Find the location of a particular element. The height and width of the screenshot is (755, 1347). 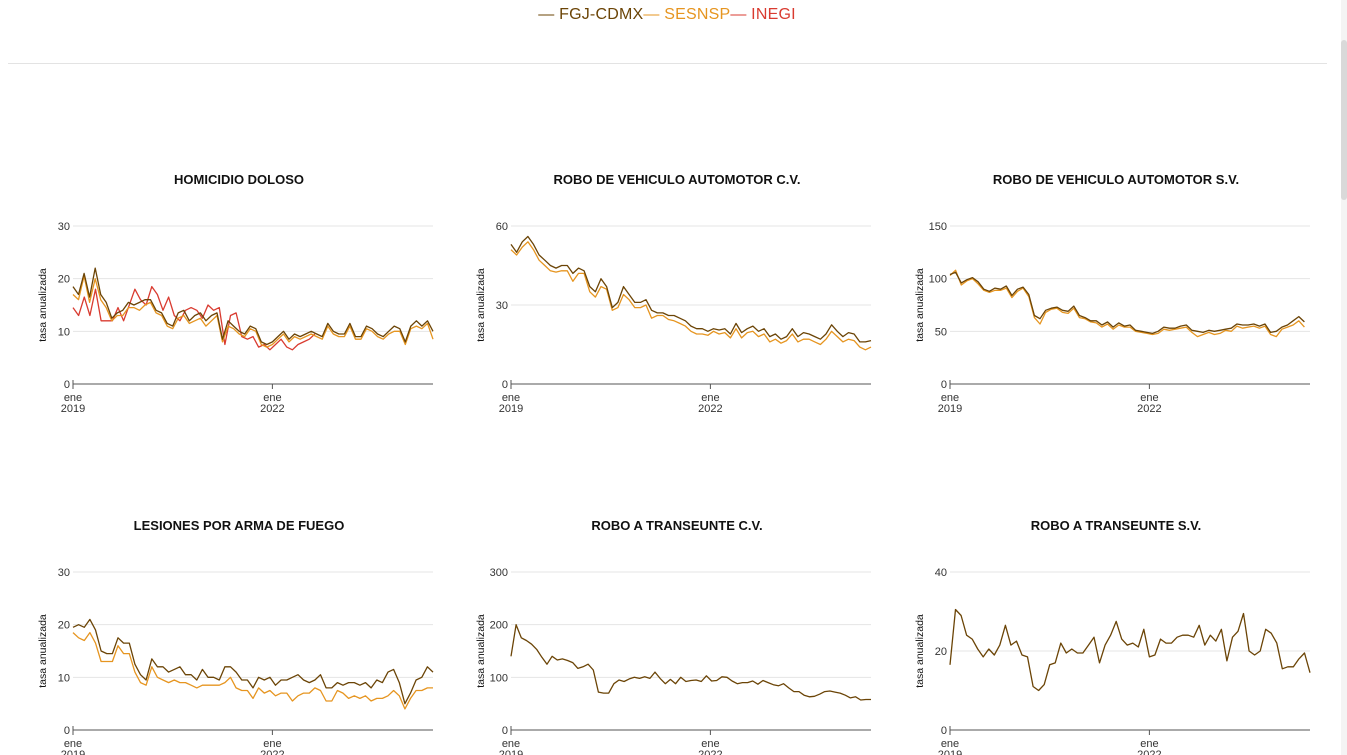

chart-legend: — FGJ-CDMX— SESNSP— INEGI is located at coordinates (667, 15).